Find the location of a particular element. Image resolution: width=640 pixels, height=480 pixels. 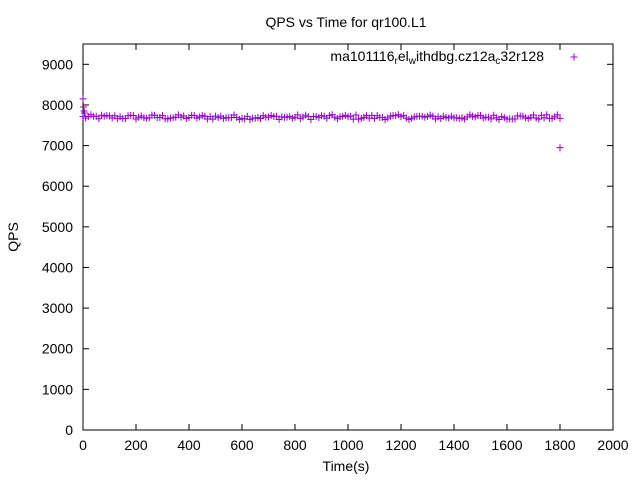

y-axis-label: QPS is located at coordinates (13, 237).